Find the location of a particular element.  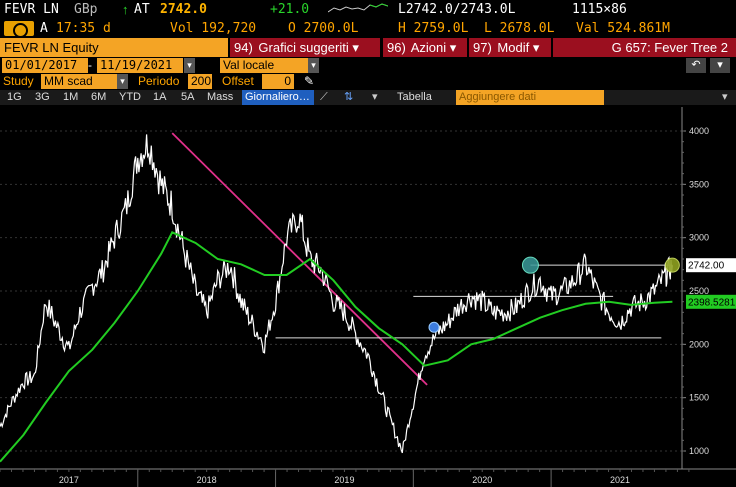

y-tick-label: 3500 is located at coordinates (699, 184).